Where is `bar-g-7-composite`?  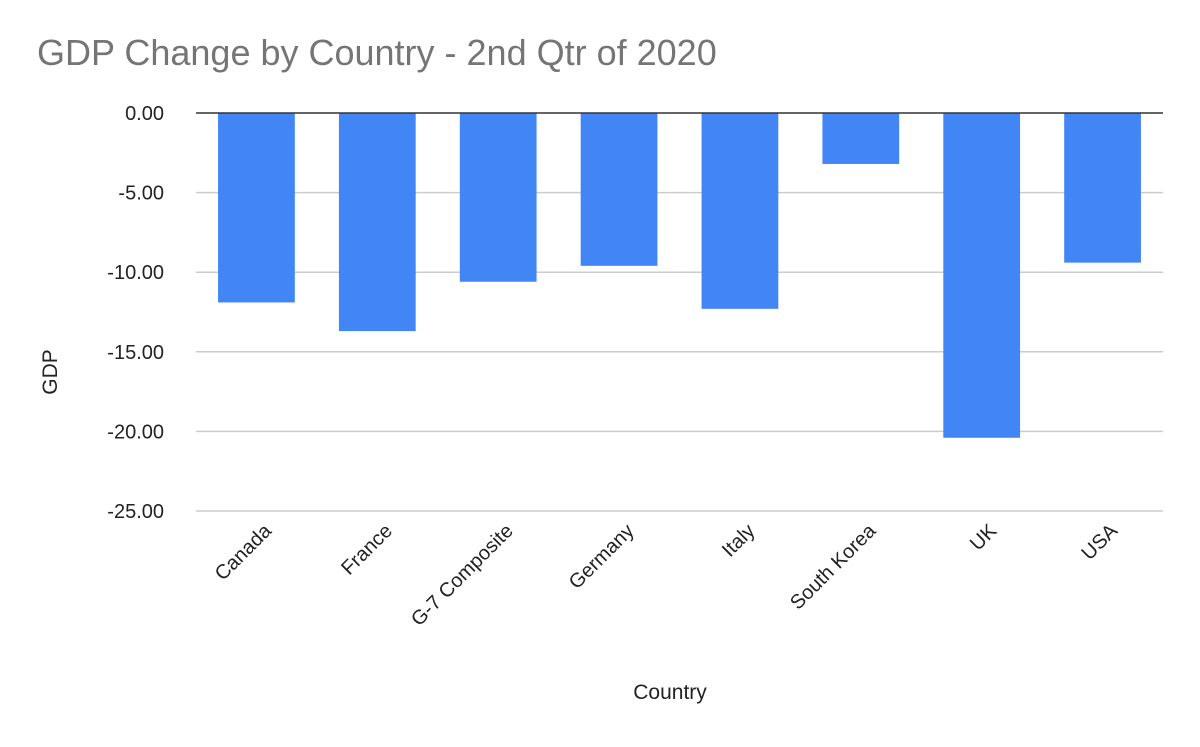 bar-g-7-composite is located at coordinates (498, 197).